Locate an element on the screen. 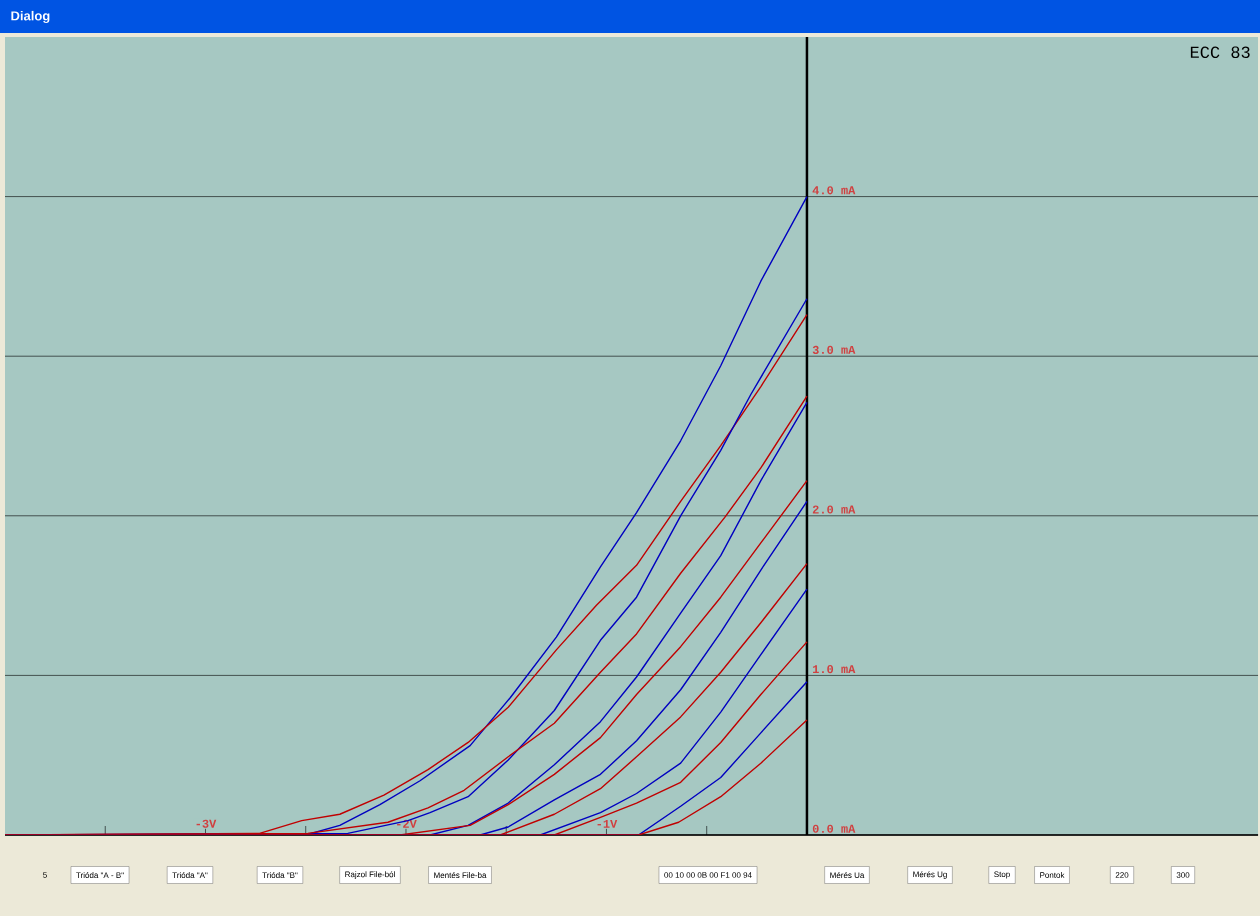 Image resolution: width=1260 pixels, height=916 pixels. text: Stop is located at coordinates (1002, 875).